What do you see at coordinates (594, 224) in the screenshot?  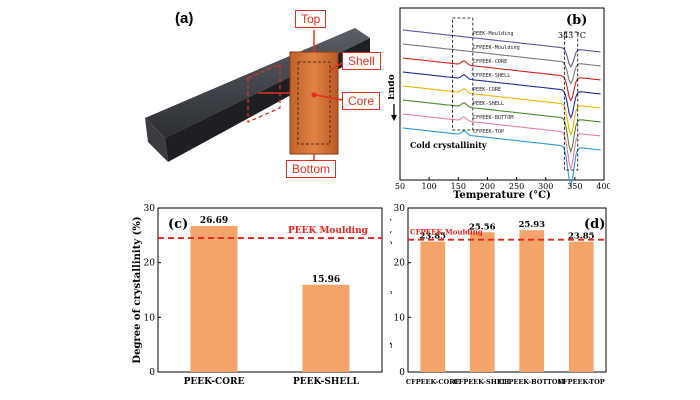 I see `chart-d-panel-letter: (d)` at bounding box center [594, 224].